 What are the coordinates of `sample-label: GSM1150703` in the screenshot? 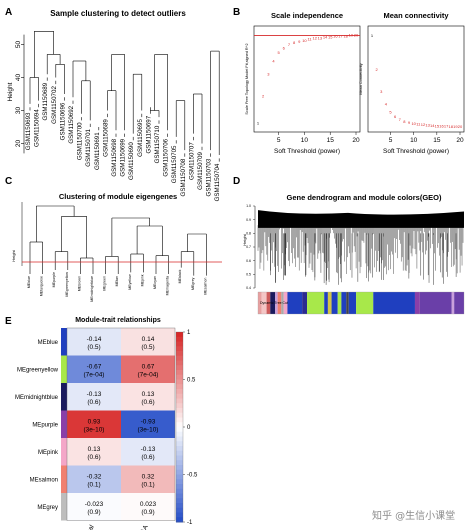 It's located at (209, 177).